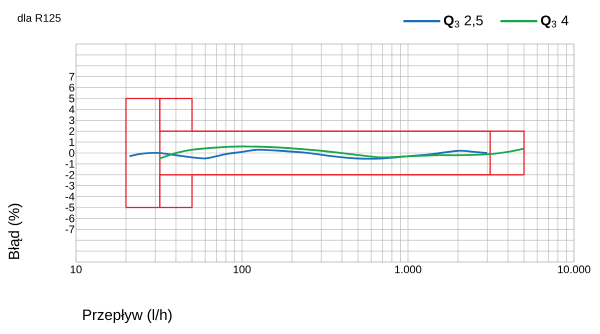 This screenshot has width=600, height=334. What do you see at coordinates (15, 231) in the screenshot?
I see `y-axis-title: Błąd (%)` at bounding box center [15, 231].